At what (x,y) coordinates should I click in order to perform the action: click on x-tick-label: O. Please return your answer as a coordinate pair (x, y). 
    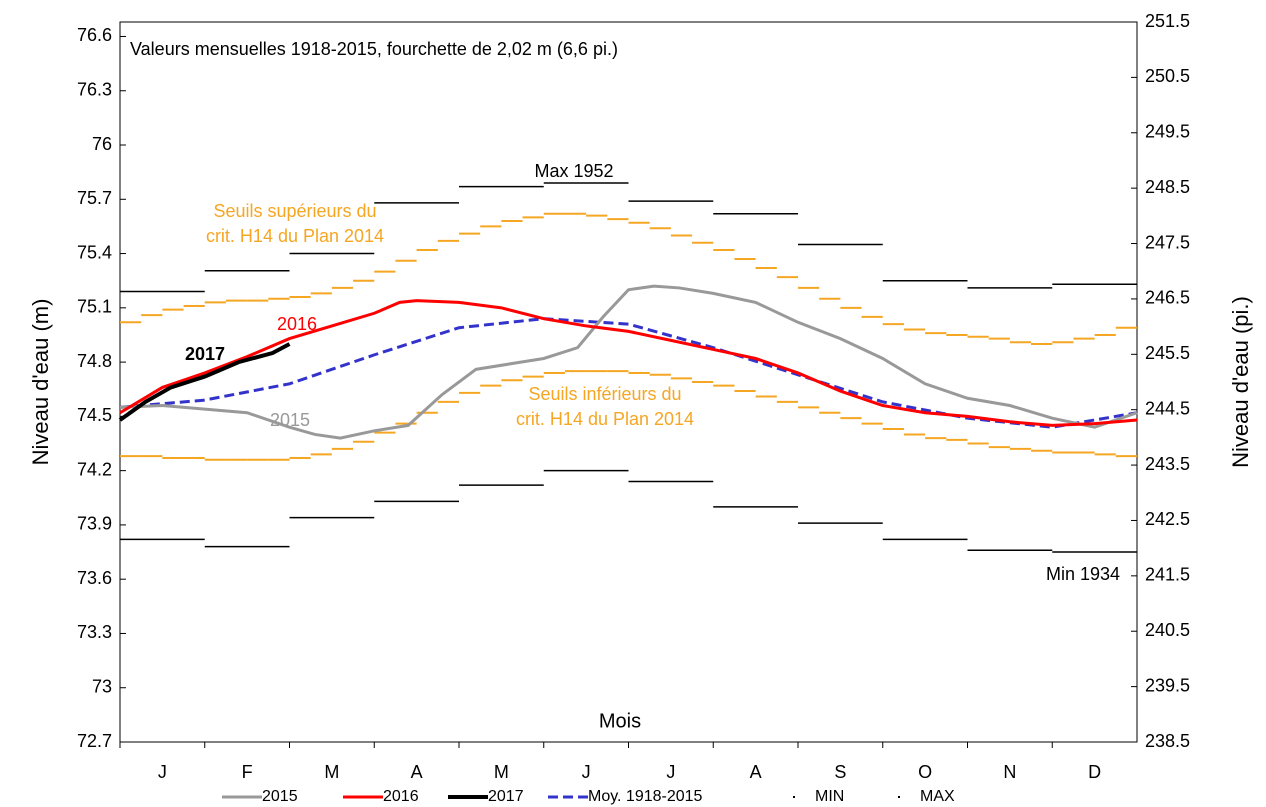
    Looking at the image, I should click on (925, 772).